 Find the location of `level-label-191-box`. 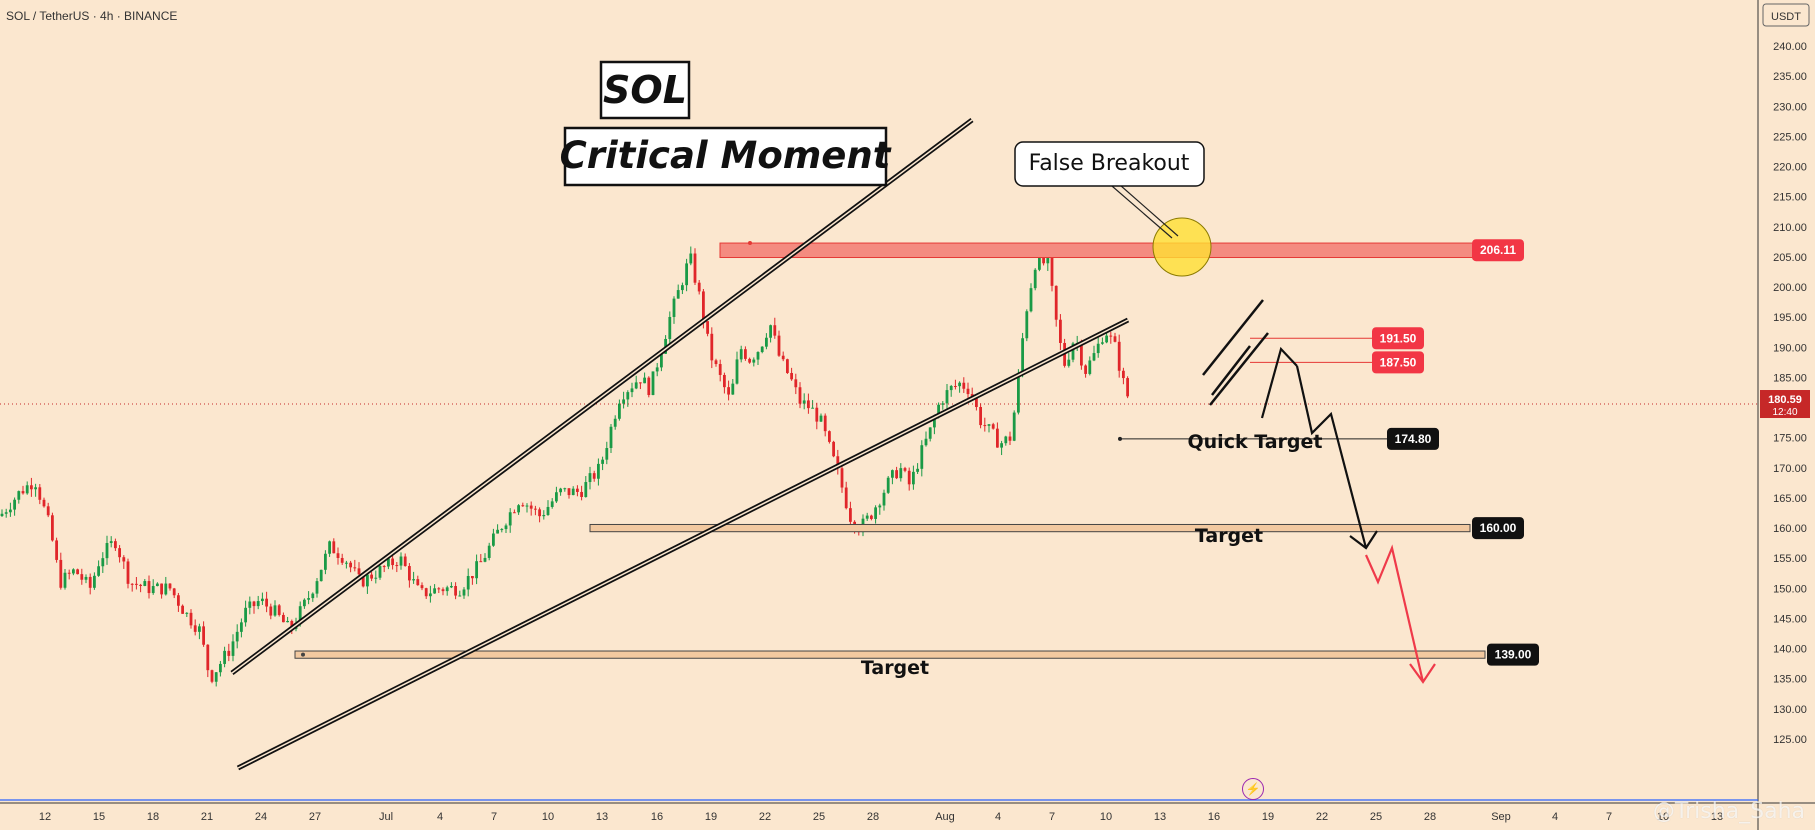

level-label-191-box is located at coordinates (1398, 338).